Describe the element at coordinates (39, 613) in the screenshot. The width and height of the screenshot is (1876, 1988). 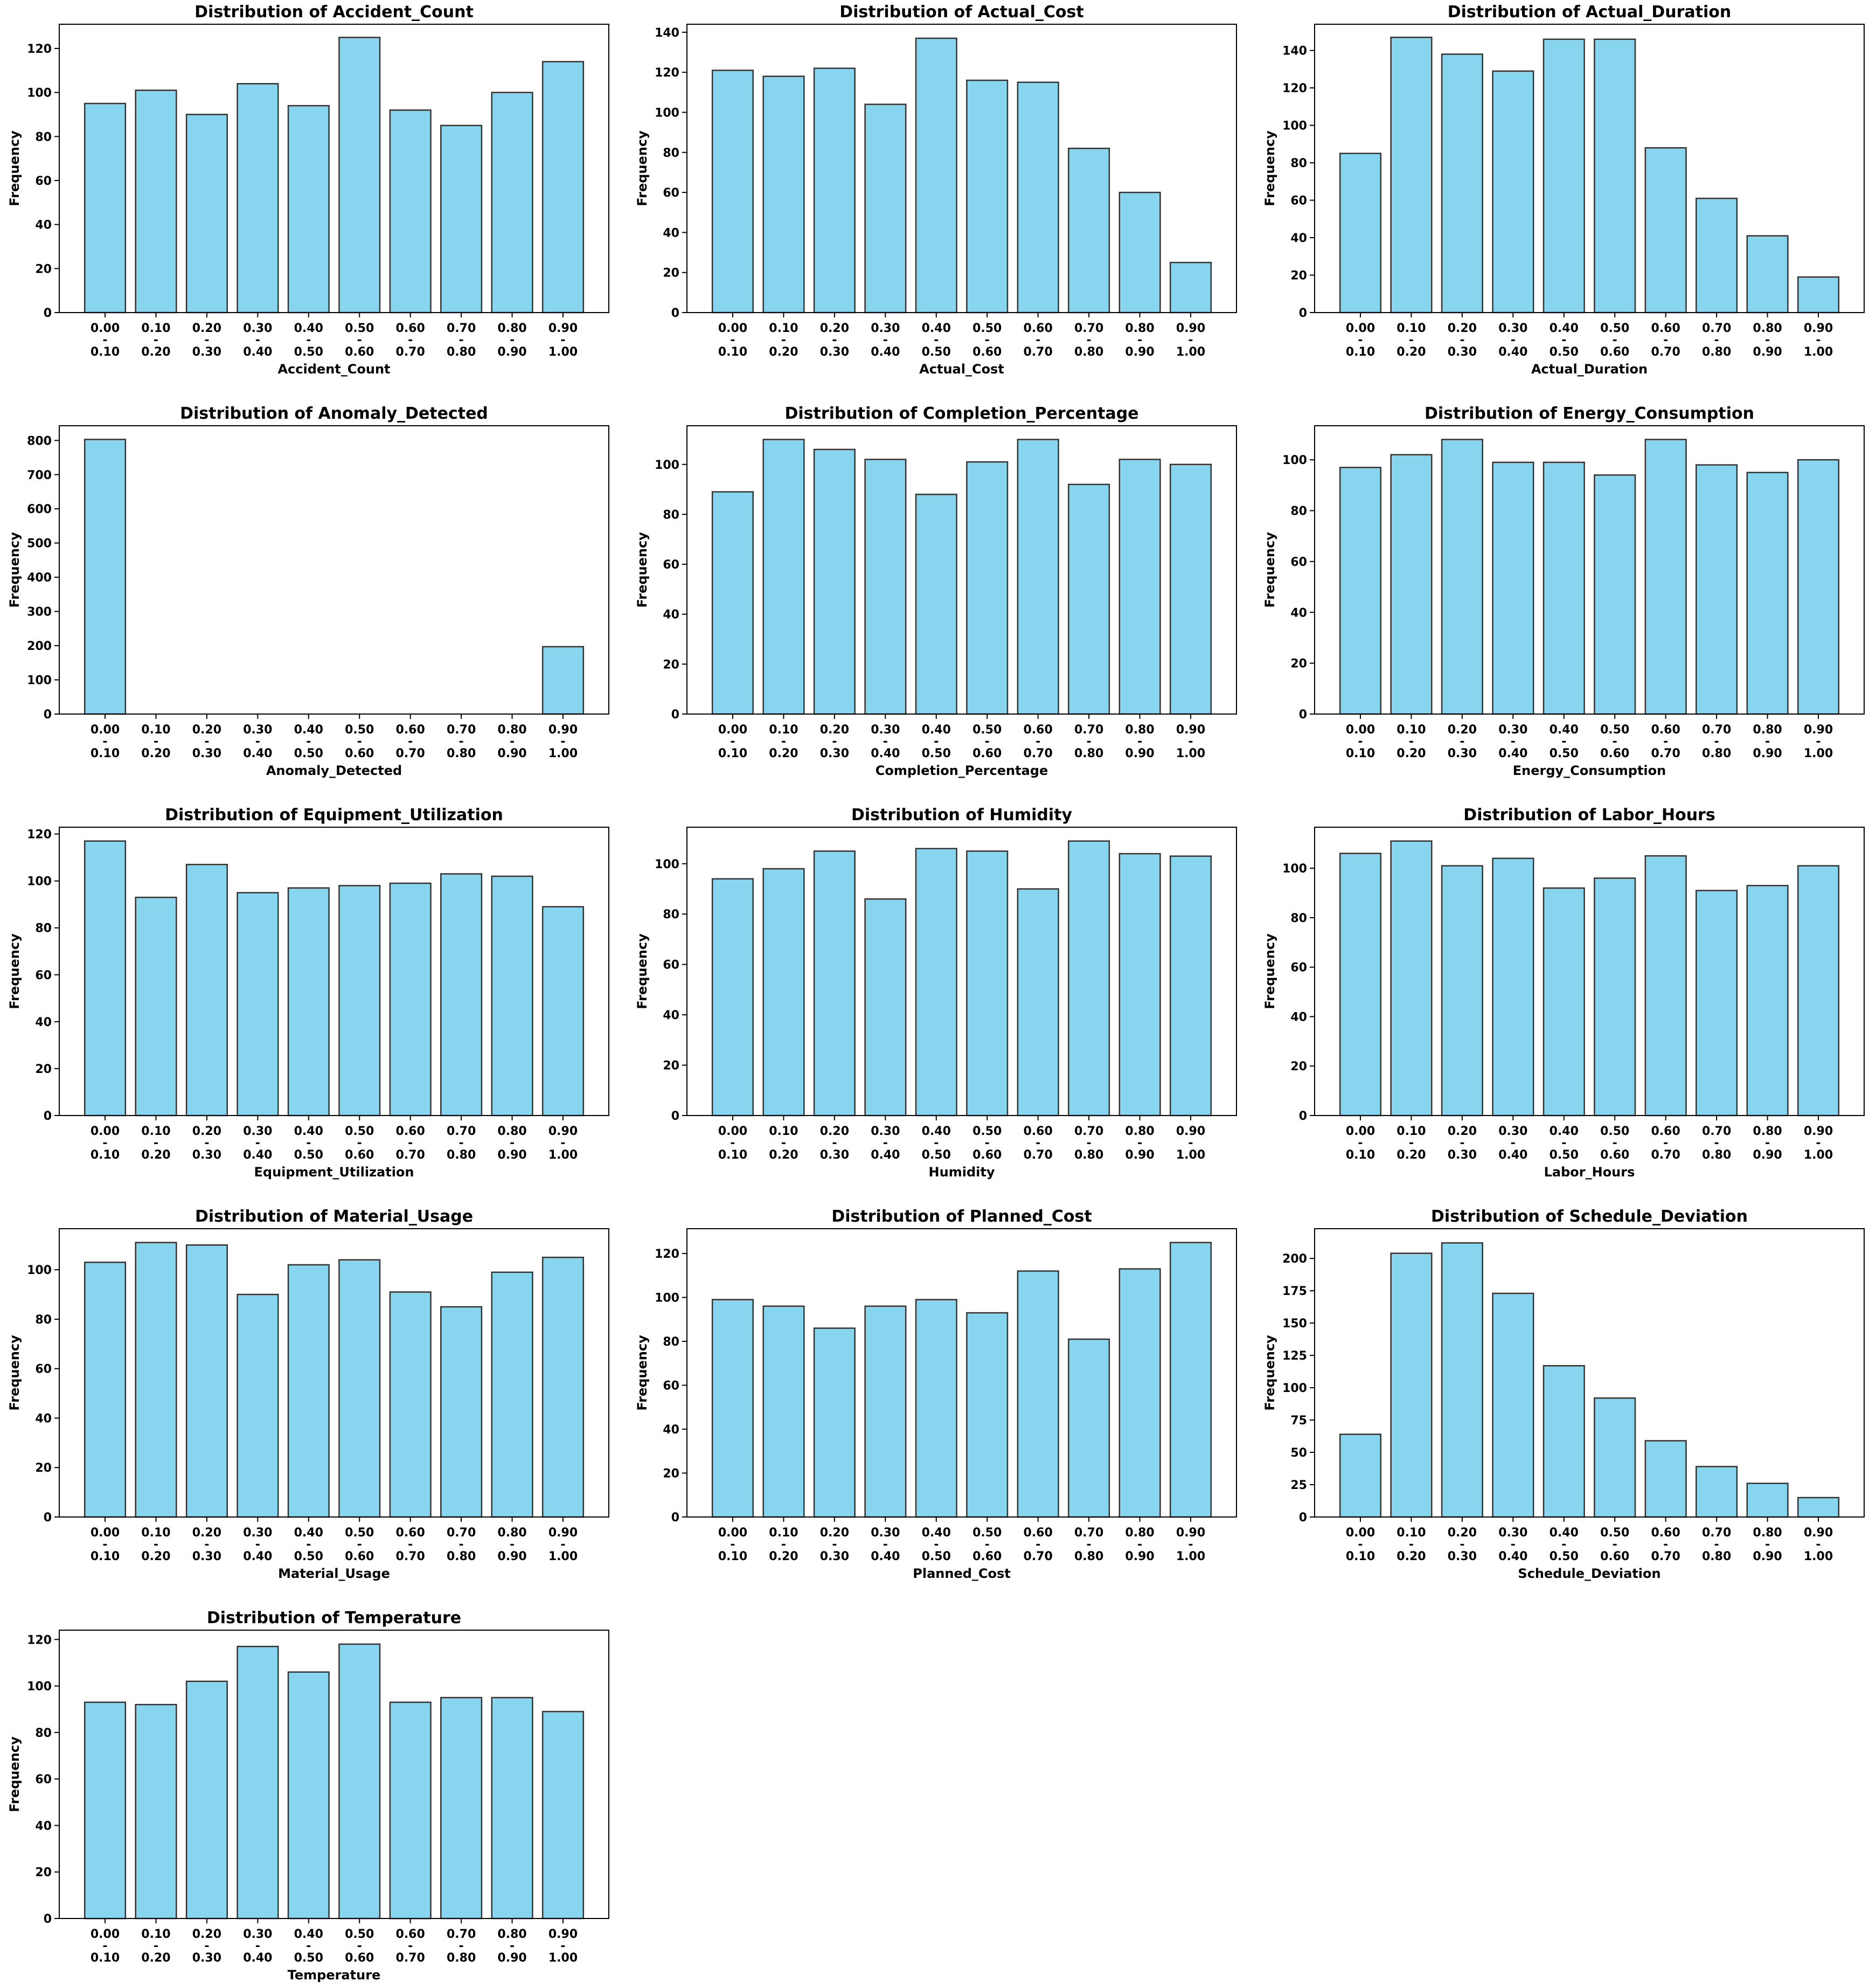
I see `y-tick-label: 300` at that location.